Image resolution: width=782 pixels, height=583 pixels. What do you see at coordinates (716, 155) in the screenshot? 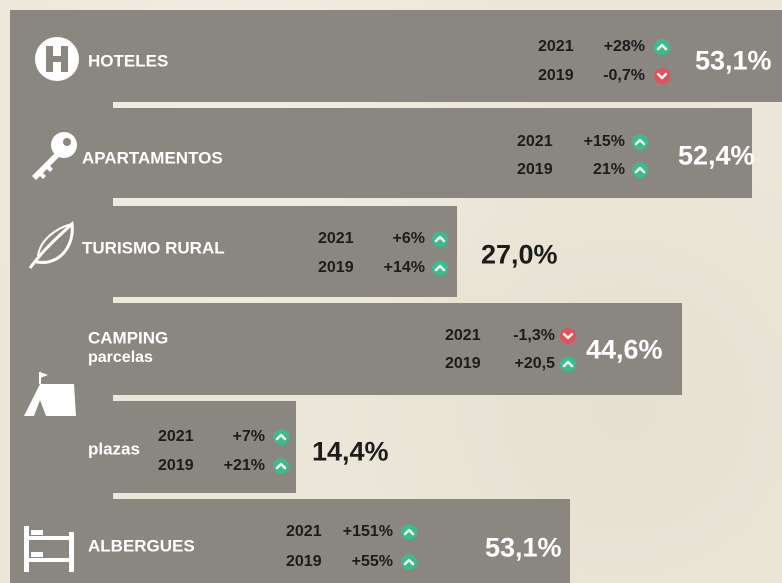
I see `row-value: 52,4%` at bounding box center [716, 155].